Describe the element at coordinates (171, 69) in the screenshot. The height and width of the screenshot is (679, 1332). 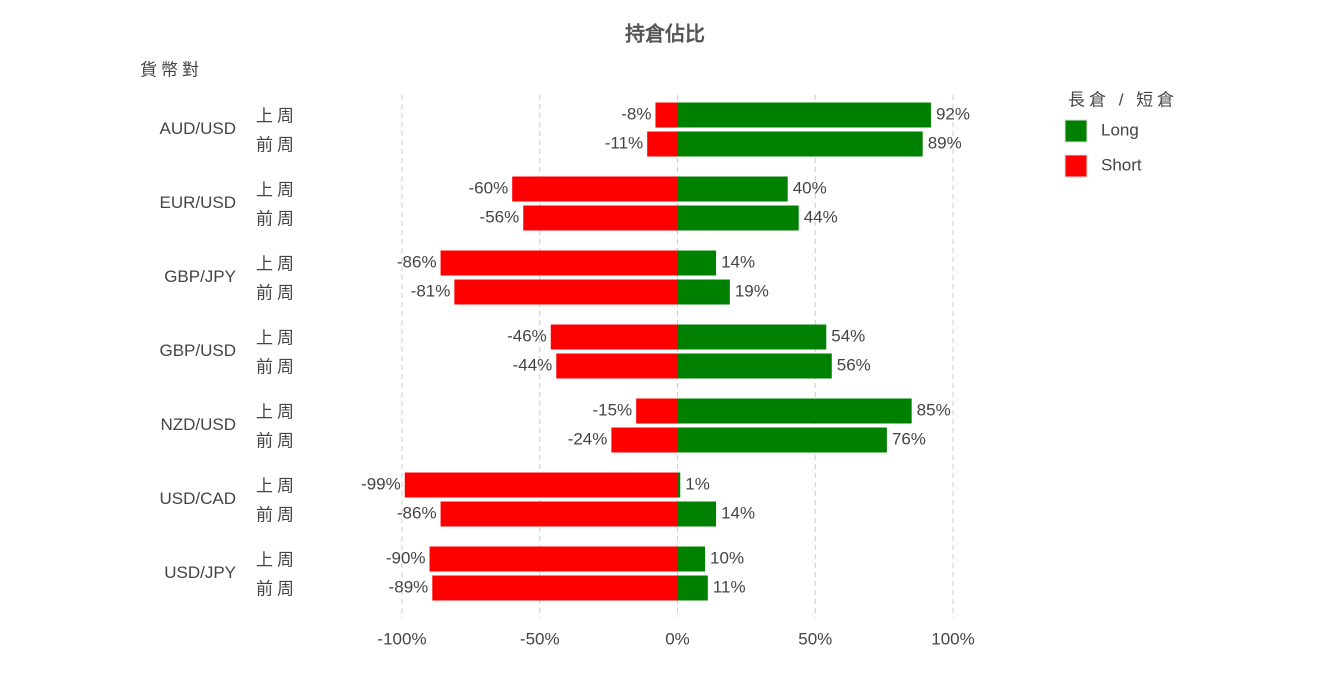
I see `y-axis-label: 貨幣對` at that location.